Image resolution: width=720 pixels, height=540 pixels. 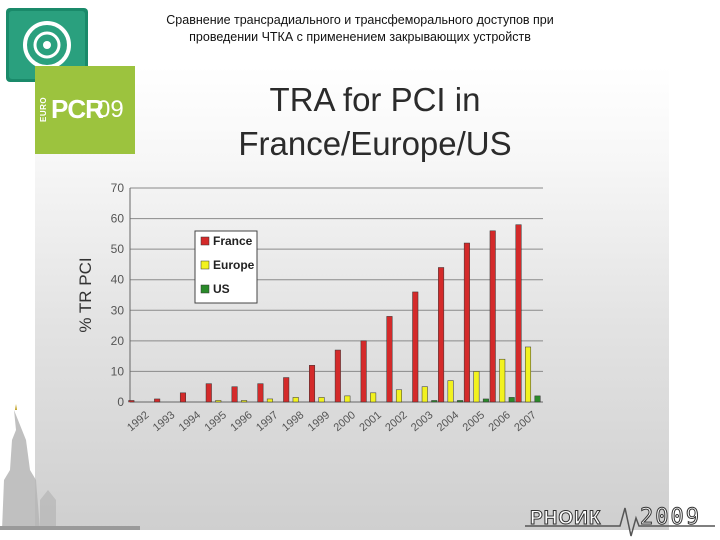 I want to click on footer-brand: РНОИК, so click(x=565, y=519).